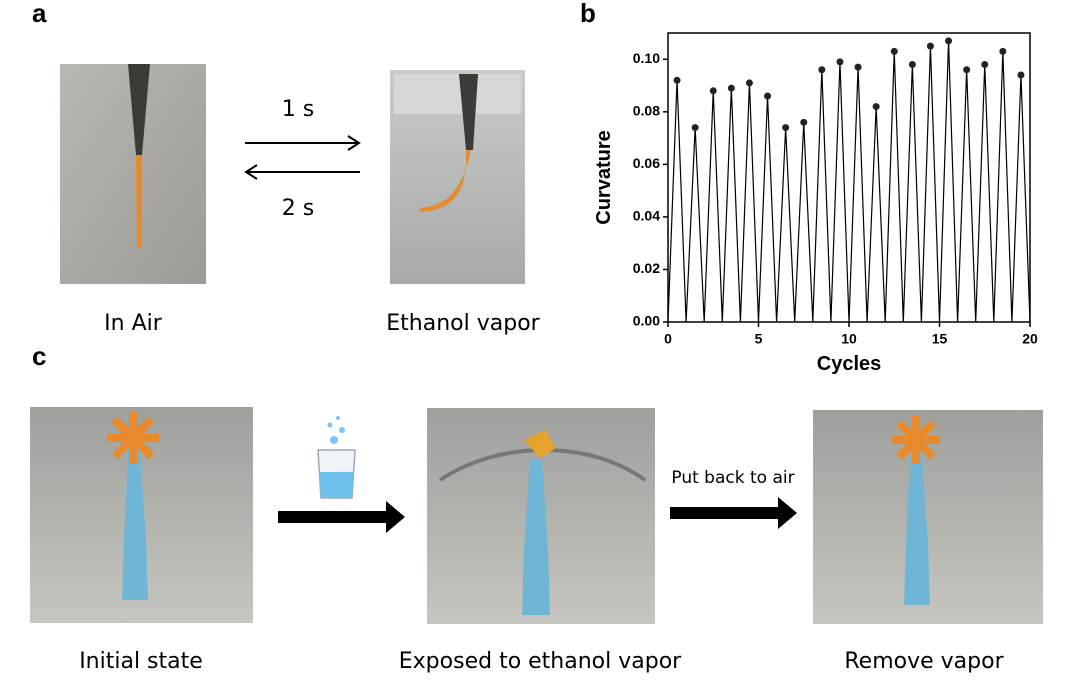 The height and width of the screenshot is (681, 1080). Describe the element at coordinates (141, 661) in the screenshot. I see `caption: Initial state` at that location.